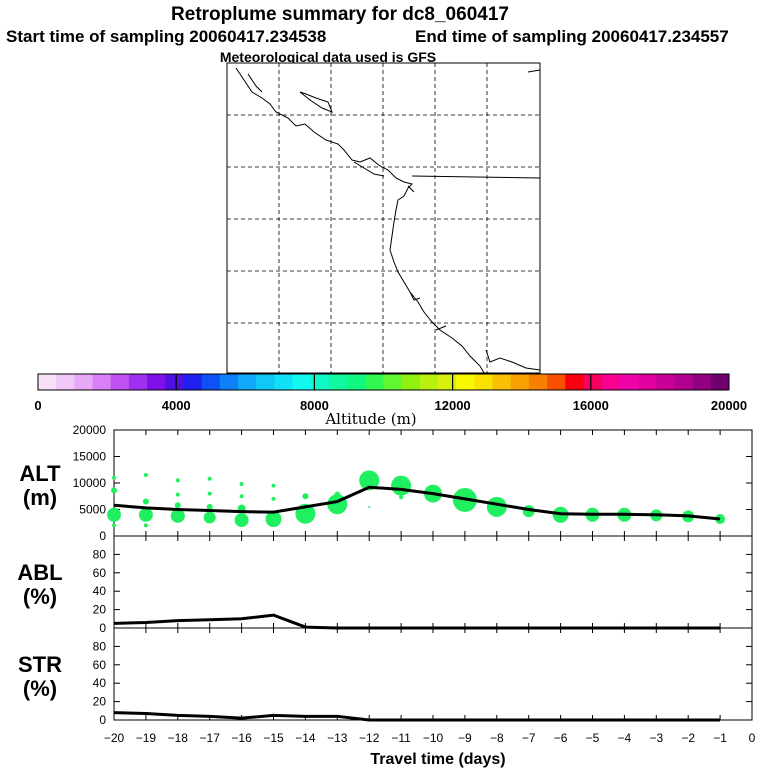 Image resolution: width=768 pixels, height=768 pixels. What do you see at coordinates (90, 483) in the screenshot?
I see `y-tick-label: 10000` at bounding box center [90, 483].